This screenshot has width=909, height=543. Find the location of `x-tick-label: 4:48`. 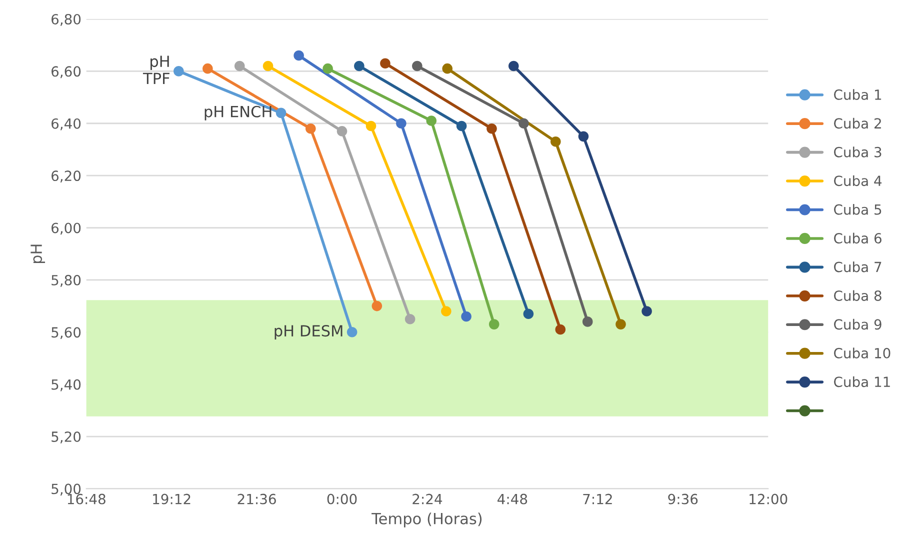

x-tick-label: 4:48 is located at coordinates (513, 499).